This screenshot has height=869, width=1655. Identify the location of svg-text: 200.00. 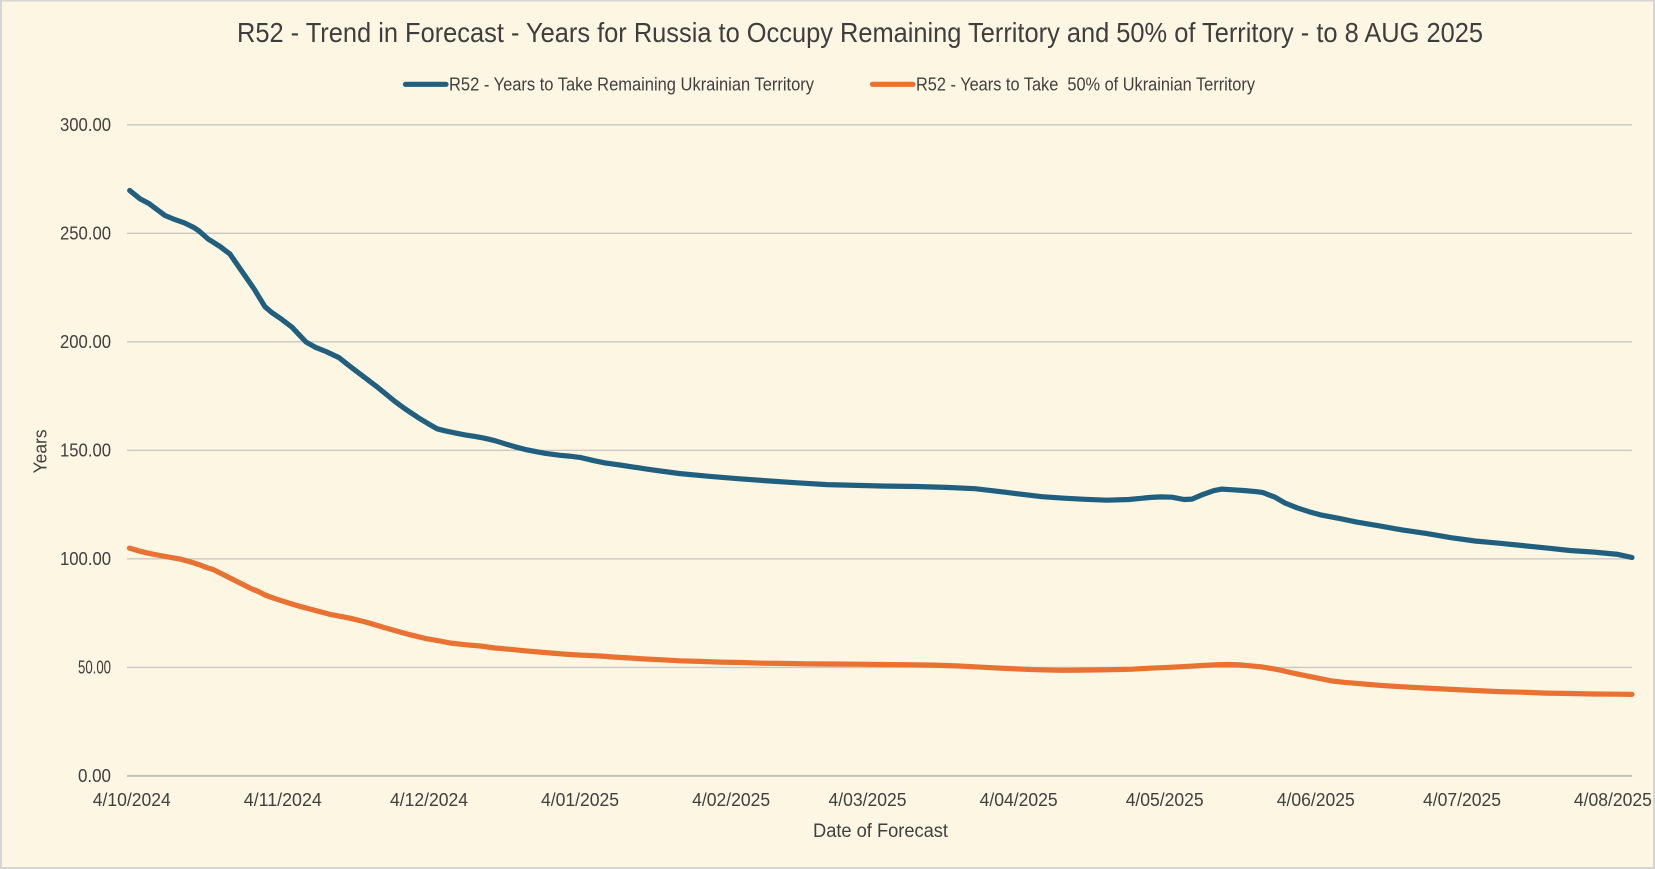
(85, 341).